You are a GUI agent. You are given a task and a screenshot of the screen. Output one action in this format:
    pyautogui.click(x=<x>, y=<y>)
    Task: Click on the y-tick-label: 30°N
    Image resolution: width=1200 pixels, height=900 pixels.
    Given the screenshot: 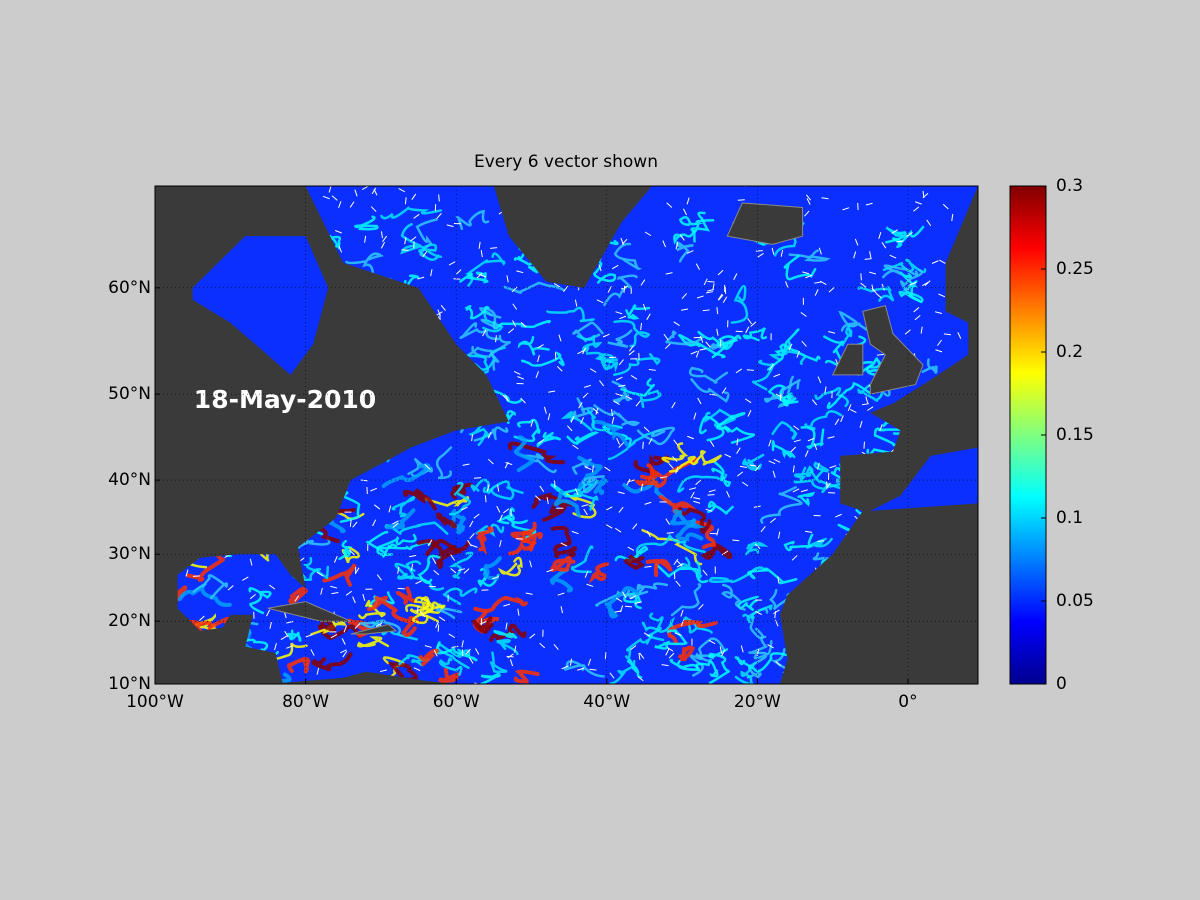 What is the action you would take?
    pyautogui.click(x=129, y=554)
    